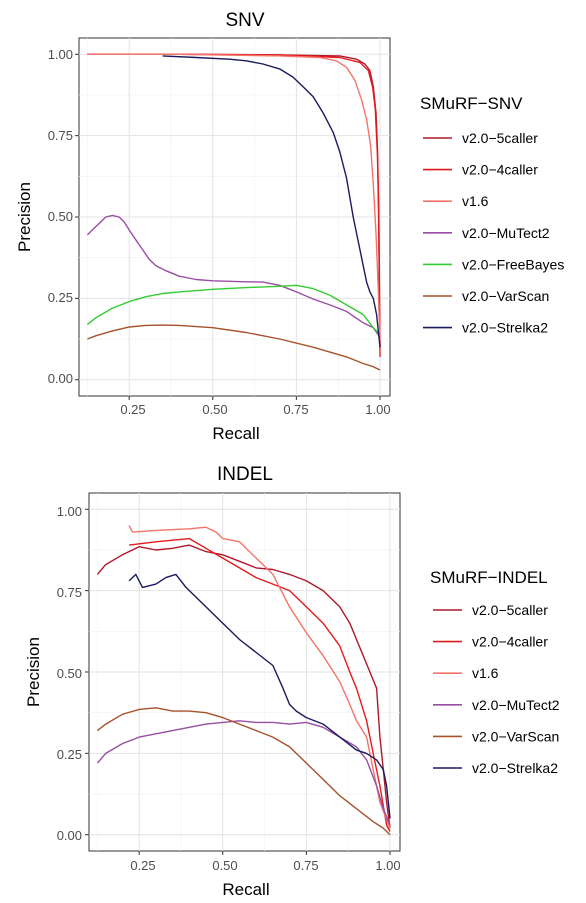 This screenshot has height=903, width=586. I want to click on indel-xtick-2: 0.75, so click(305, 865).